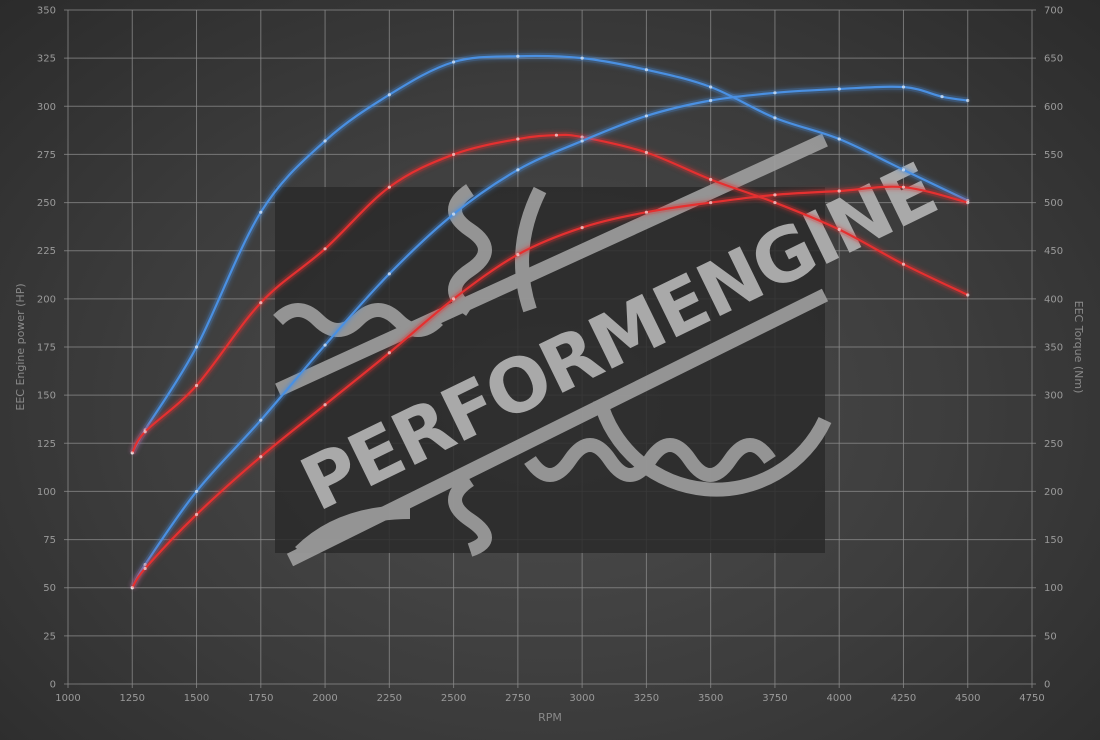 The width and height of the screenshot is (1100, 740). What do you see at coordinates (46, 444) in the screenshot?
I see `y-left-tick-label: 125` at bounding box center [46, 444].